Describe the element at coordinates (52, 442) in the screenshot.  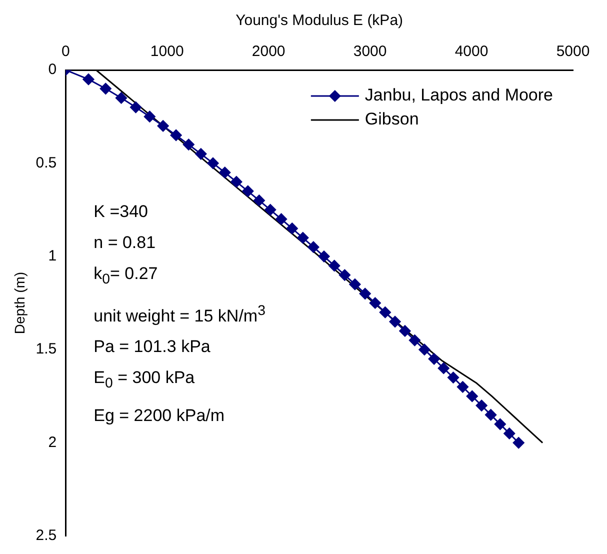
I see `y-tick-label: 2` at that location.